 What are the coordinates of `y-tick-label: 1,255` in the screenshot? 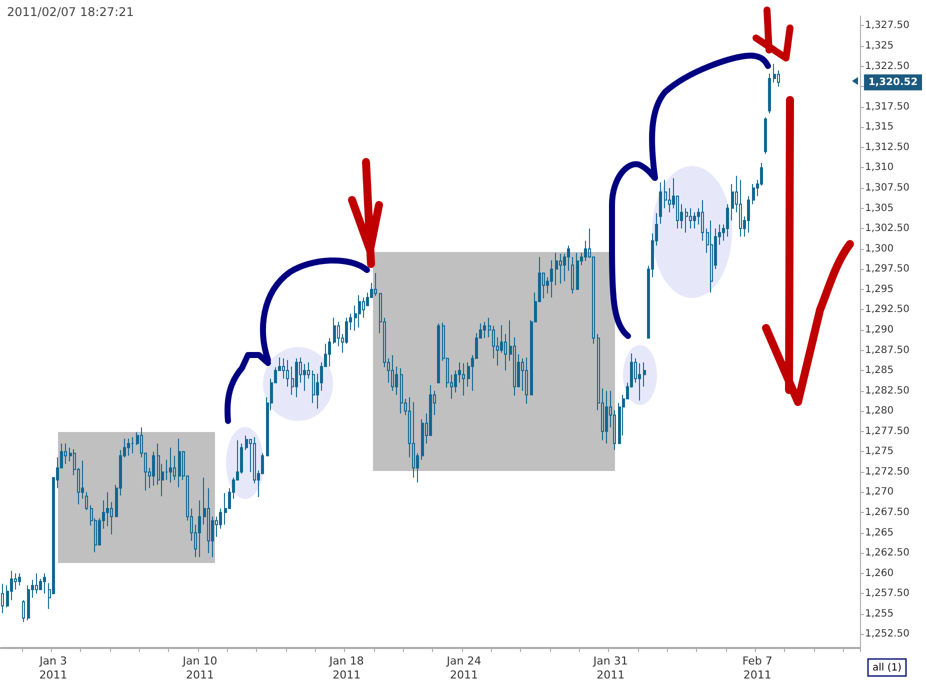 It's located at (879, 614).